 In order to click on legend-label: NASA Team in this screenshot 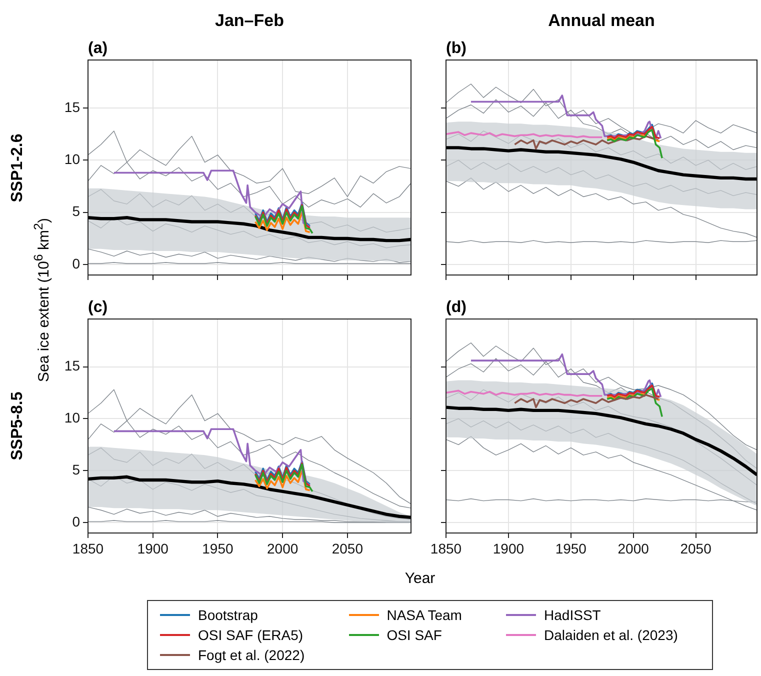, I will do `click(424, 615)`.